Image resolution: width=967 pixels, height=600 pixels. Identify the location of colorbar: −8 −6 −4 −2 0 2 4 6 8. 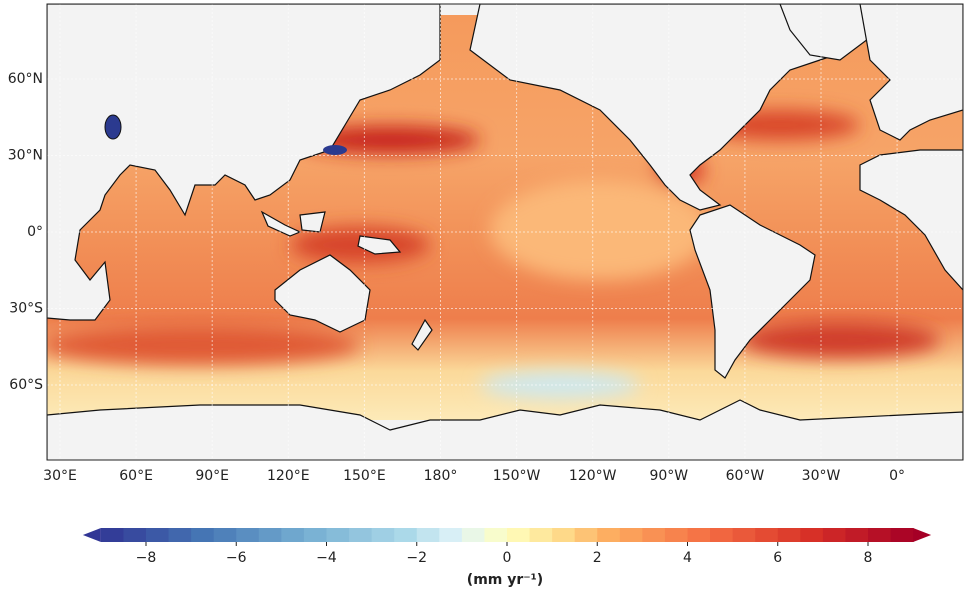
(507, 547).